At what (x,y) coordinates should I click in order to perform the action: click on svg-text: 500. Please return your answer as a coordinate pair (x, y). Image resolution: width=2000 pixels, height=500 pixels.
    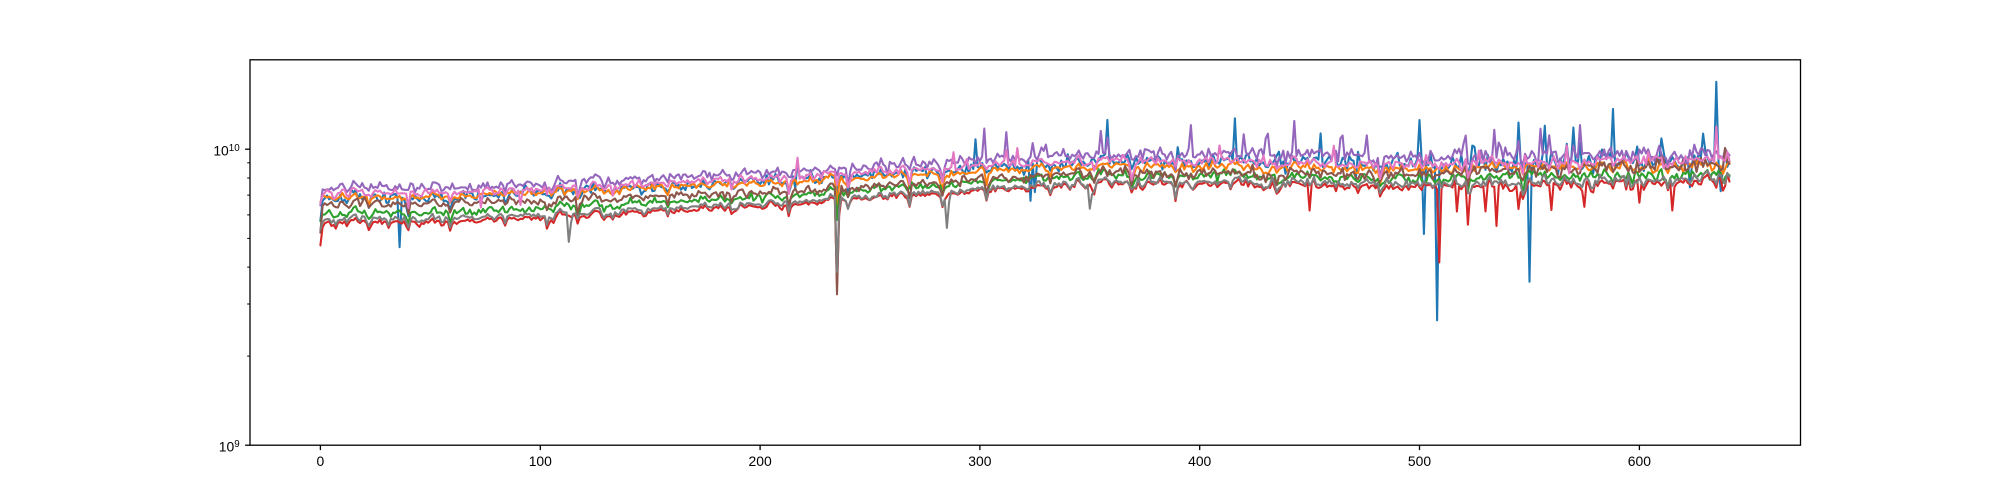
    Looking at the image, I should click on (1419, 461).